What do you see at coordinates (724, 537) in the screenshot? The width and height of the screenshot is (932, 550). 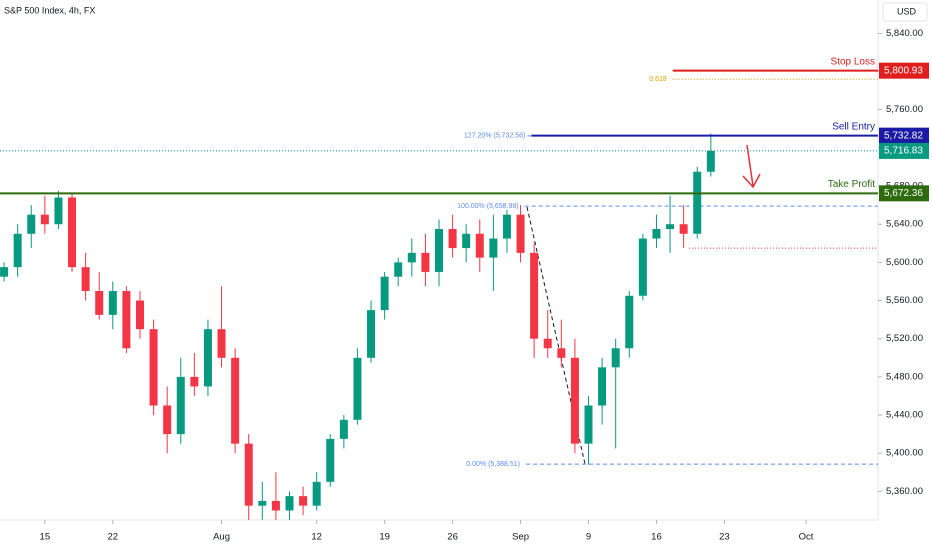 I see `x-tick-label: 23` at bounding box center [724, 537].